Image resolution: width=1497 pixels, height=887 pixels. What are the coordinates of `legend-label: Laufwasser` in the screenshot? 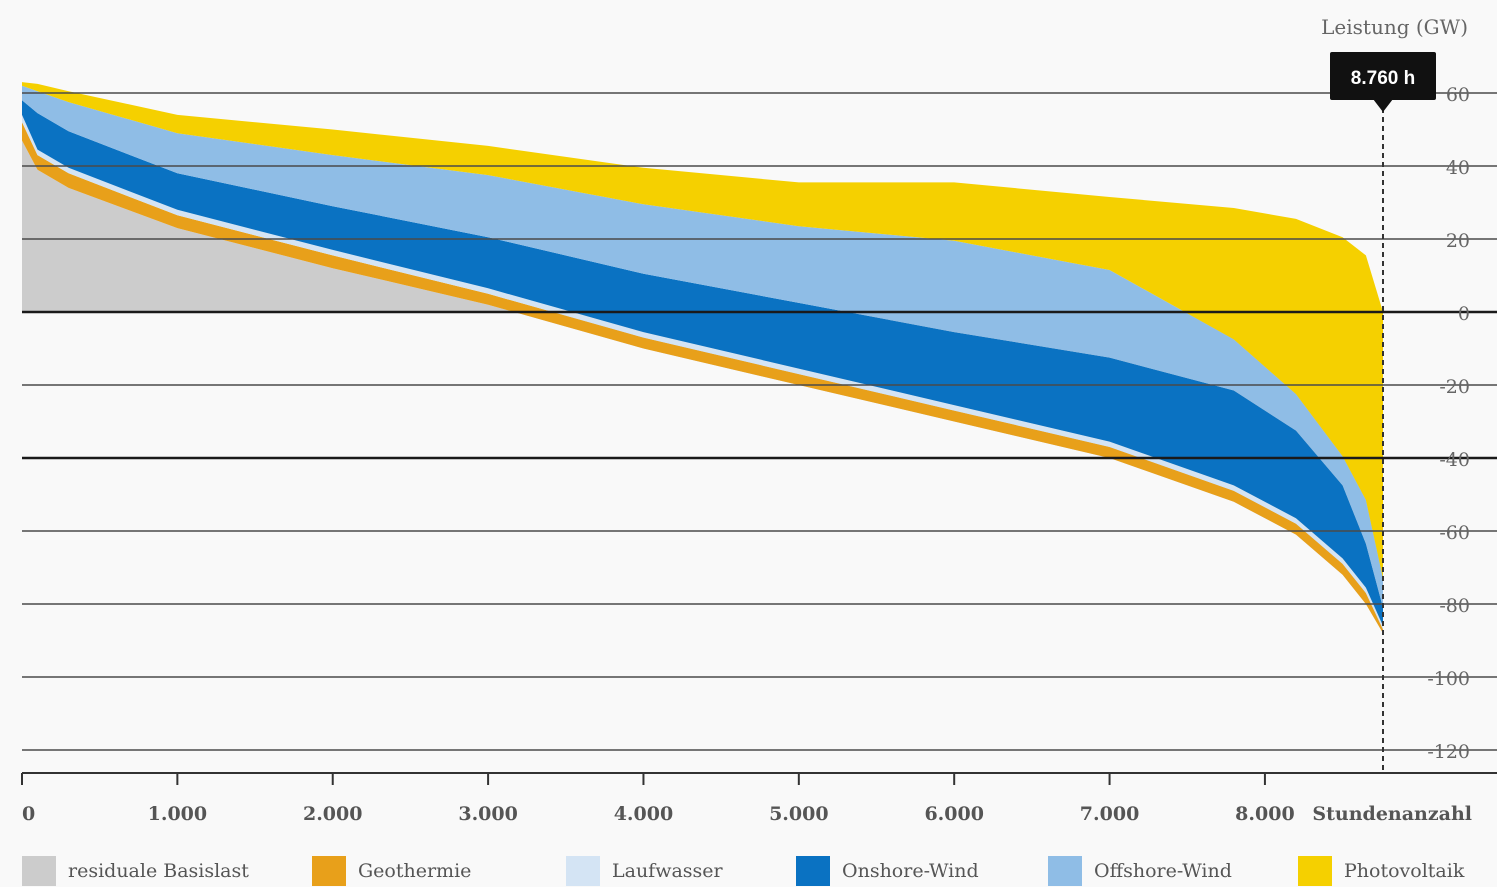 It's located at (667, 871).